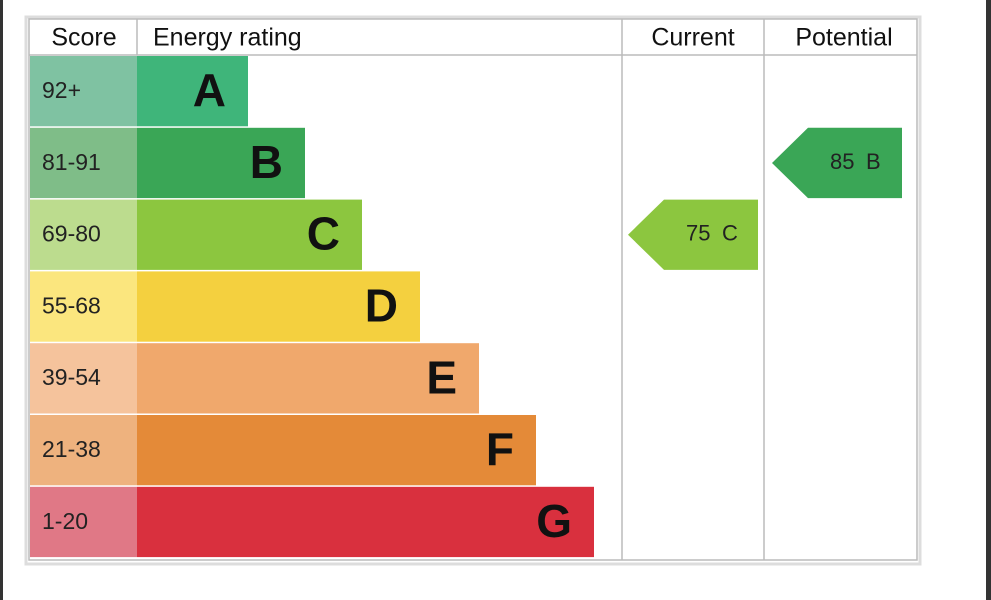 Image resolution: width=991 pixels, height=600 pixels. I want to click on header-score: Score, so click(83, 38).